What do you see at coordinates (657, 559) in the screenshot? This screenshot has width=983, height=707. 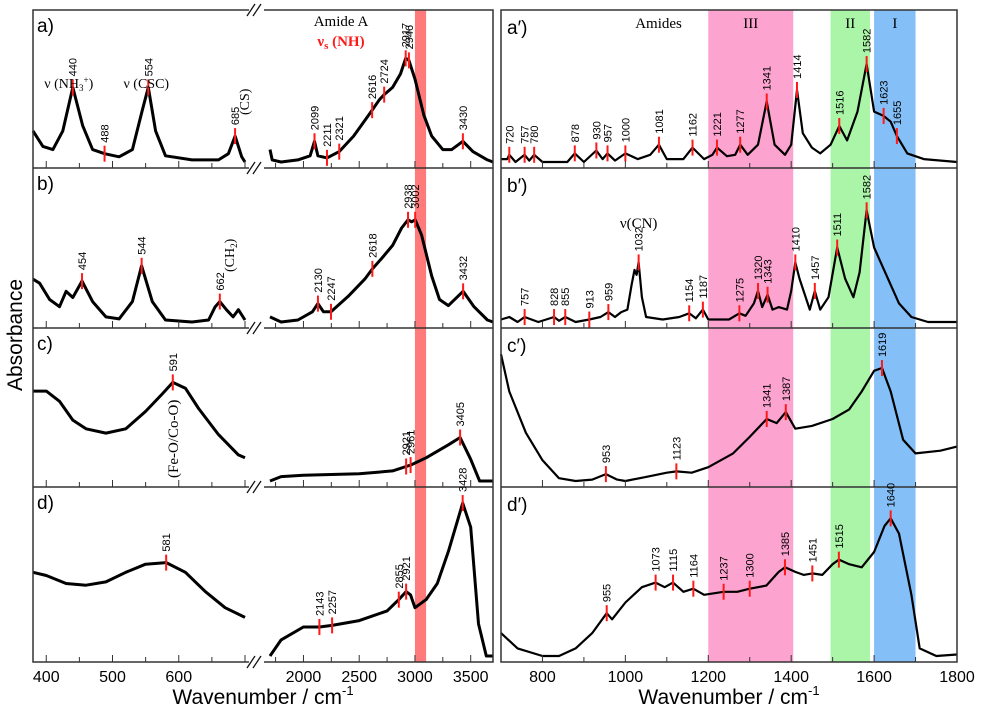 I see `peak-label: 1073` at bounding box center [657, 559].